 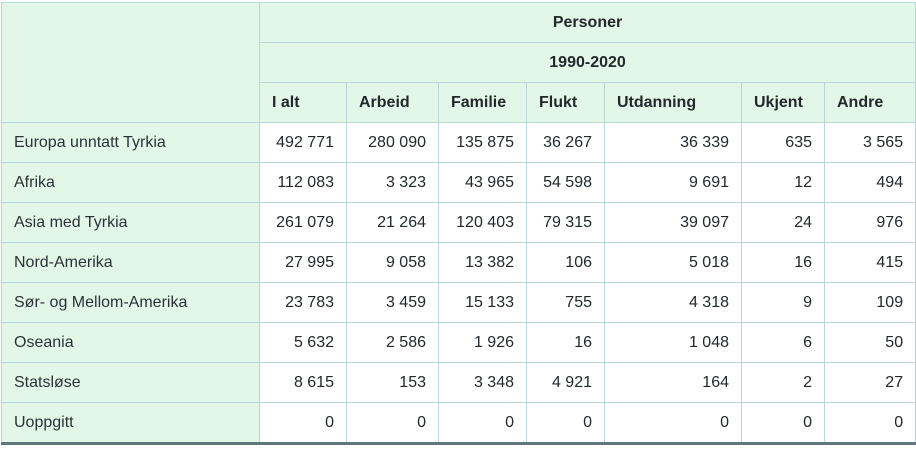 What do you see at coordinates (673, 102) in the screenshot?
I see `column-header: Utdanning` at bounding box center [673, 102].